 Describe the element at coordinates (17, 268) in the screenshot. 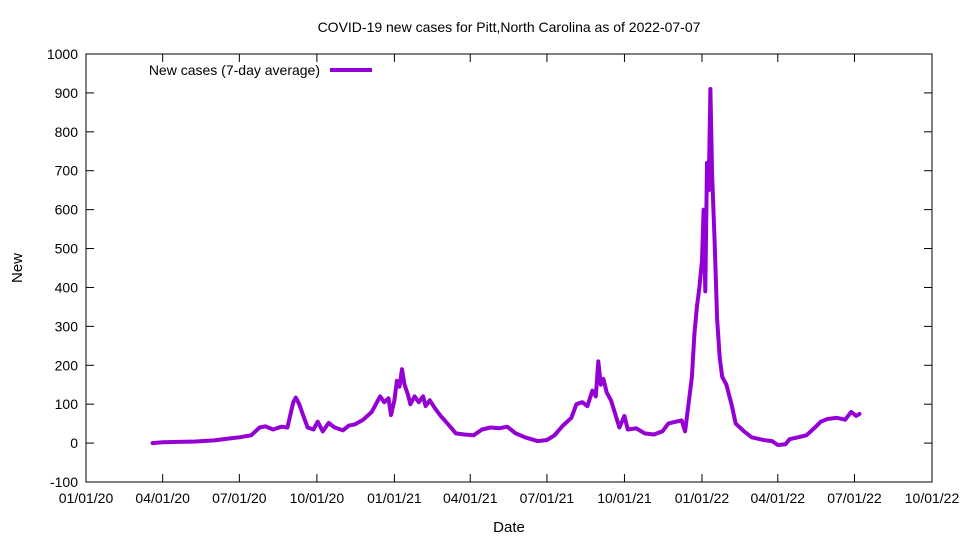

I see `y-axis-label: New` at that location.